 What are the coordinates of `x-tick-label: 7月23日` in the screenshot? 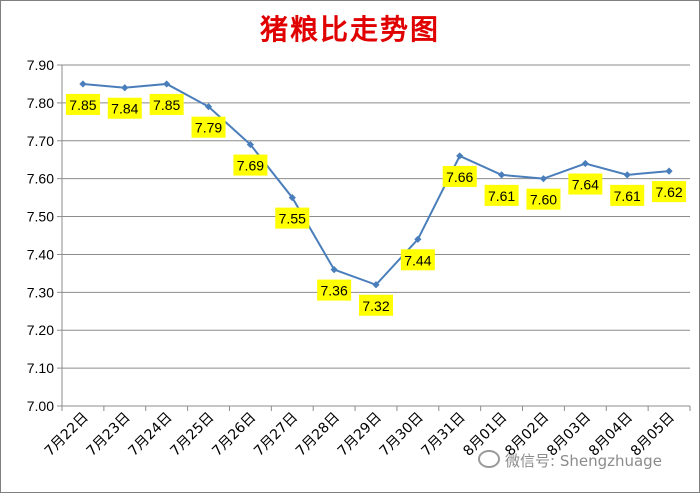 It's located at (109, 435).